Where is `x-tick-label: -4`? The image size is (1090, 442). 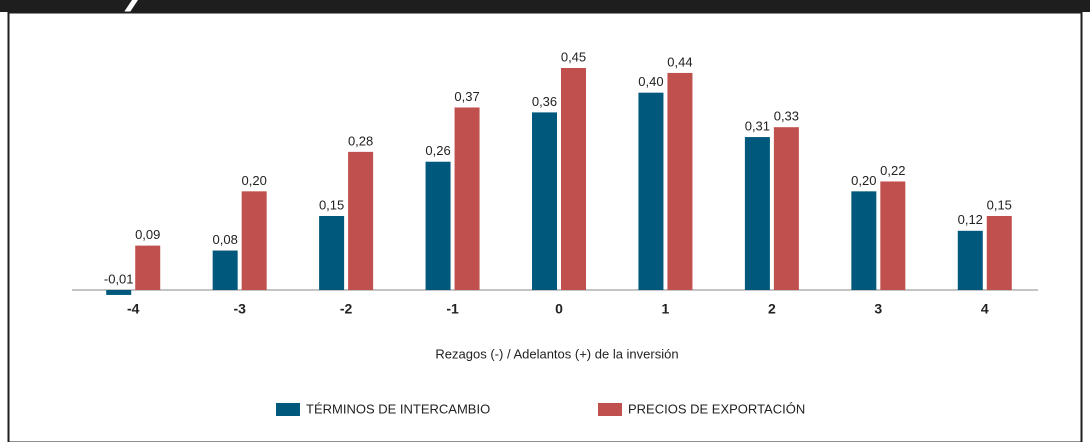 x-tick-label: -4 is located at coordinates (133, 309).